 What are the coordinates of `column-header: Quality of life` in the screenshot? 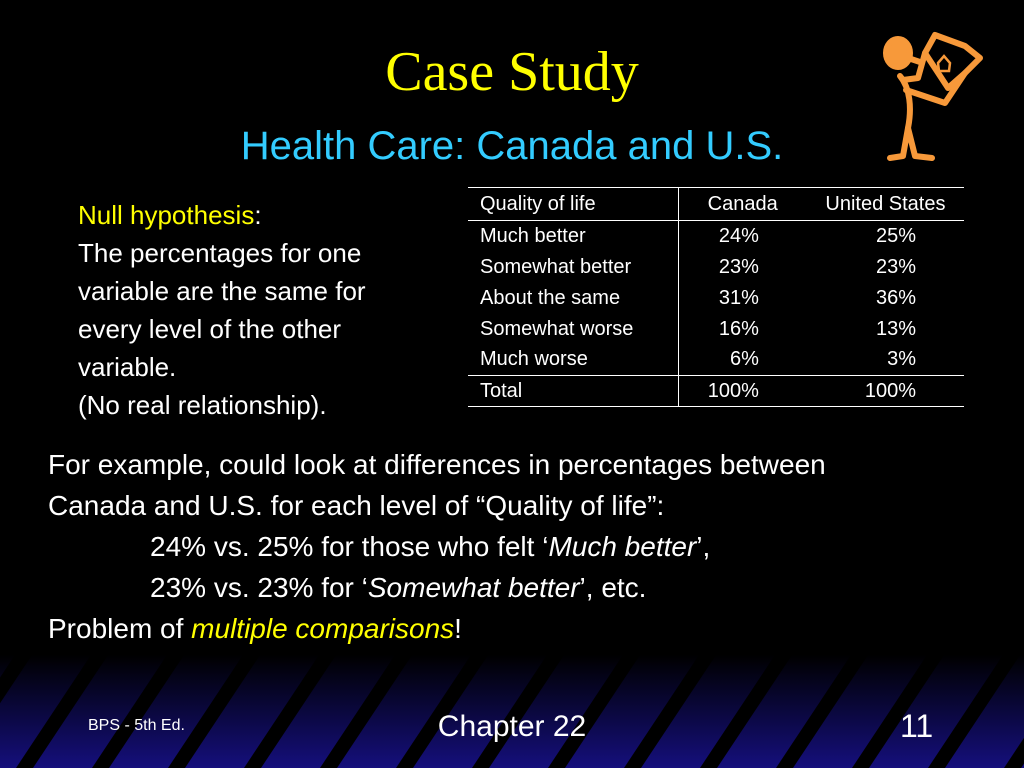 It's located at (573, 204).